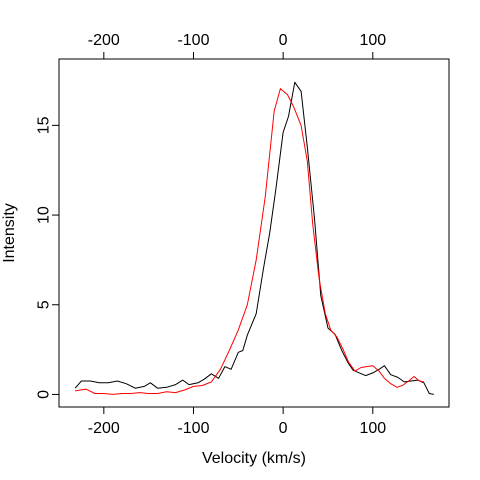 The image size is (480, 480). Describe the element at coordinates (193, 40) in the screenshot. I see `x-tick-label-top: -100` at that location.